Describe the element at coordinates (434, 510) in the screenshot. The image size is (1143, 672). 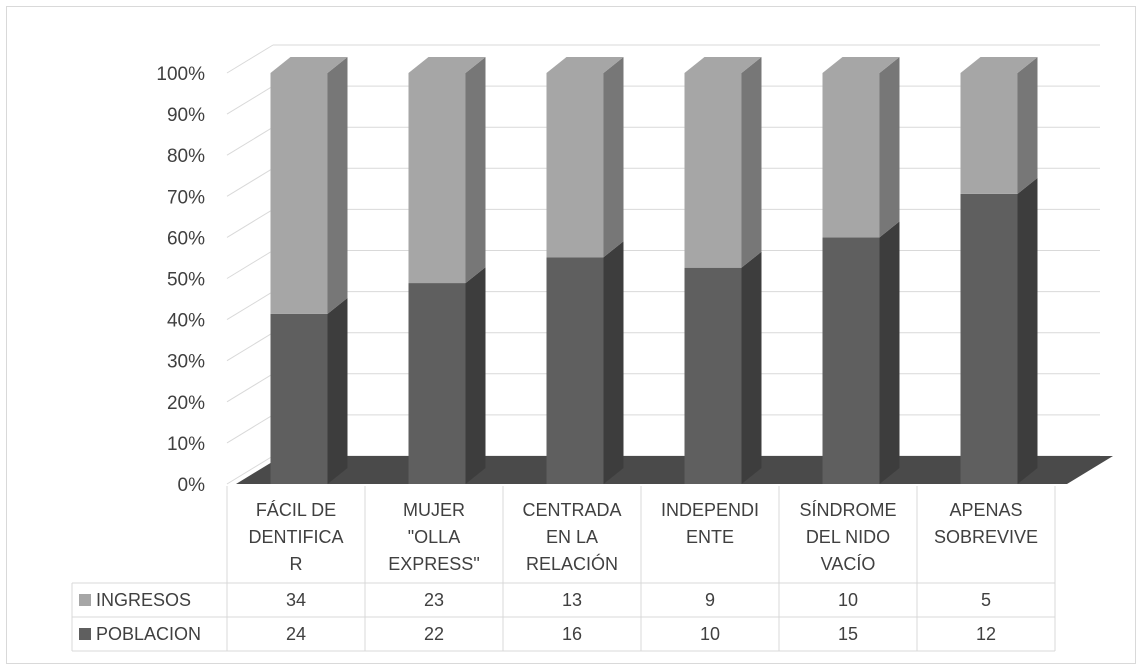
I see `category-label: MUJER` at that location.